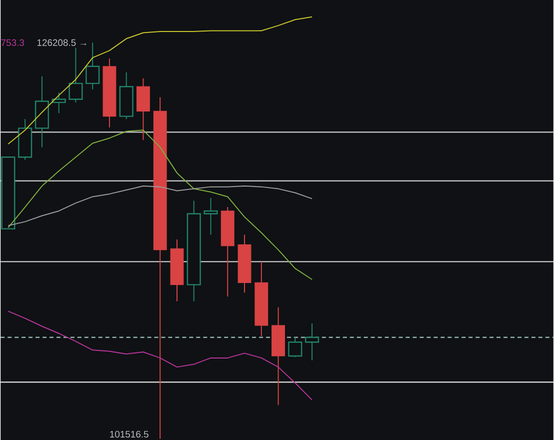  Describe the element at coordinates (12, 42) in the screenshot. I see `annotation: 753.3` at that location.